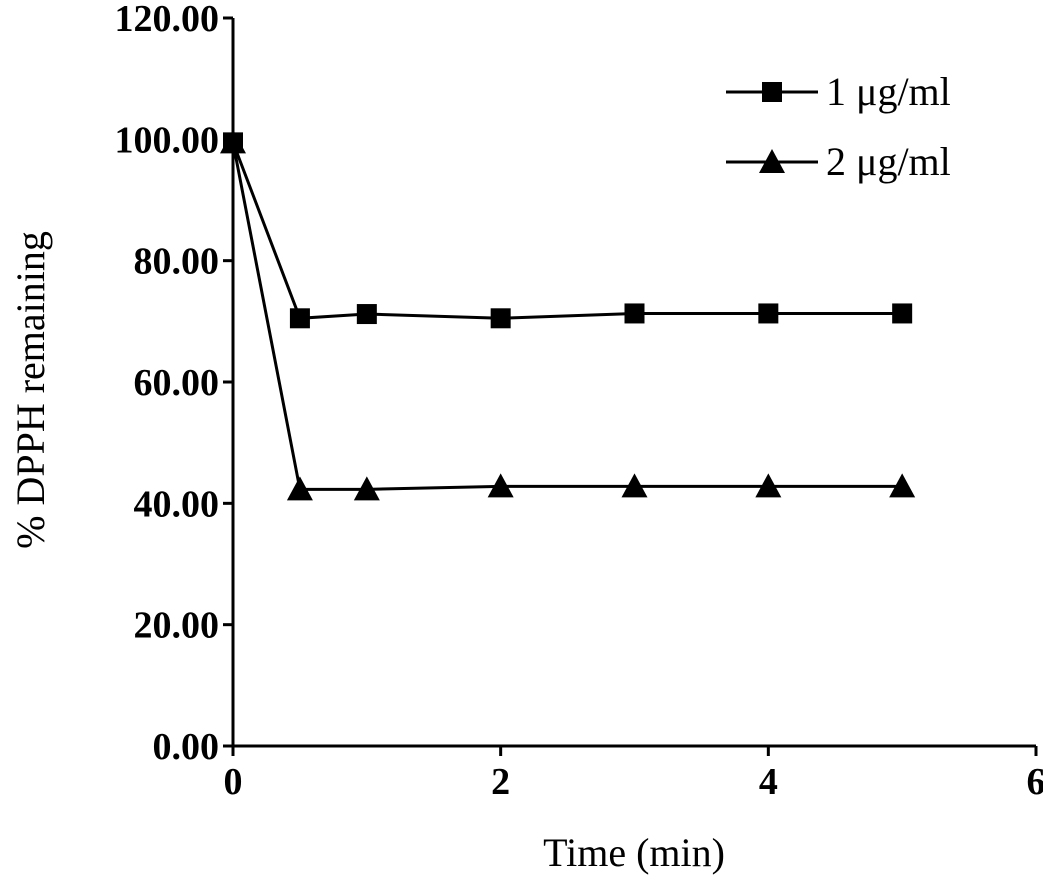  Describe the element at coordinates (30, 390) in the screenshot. I see `y-axis-title: % DPPH remaining` at that location.